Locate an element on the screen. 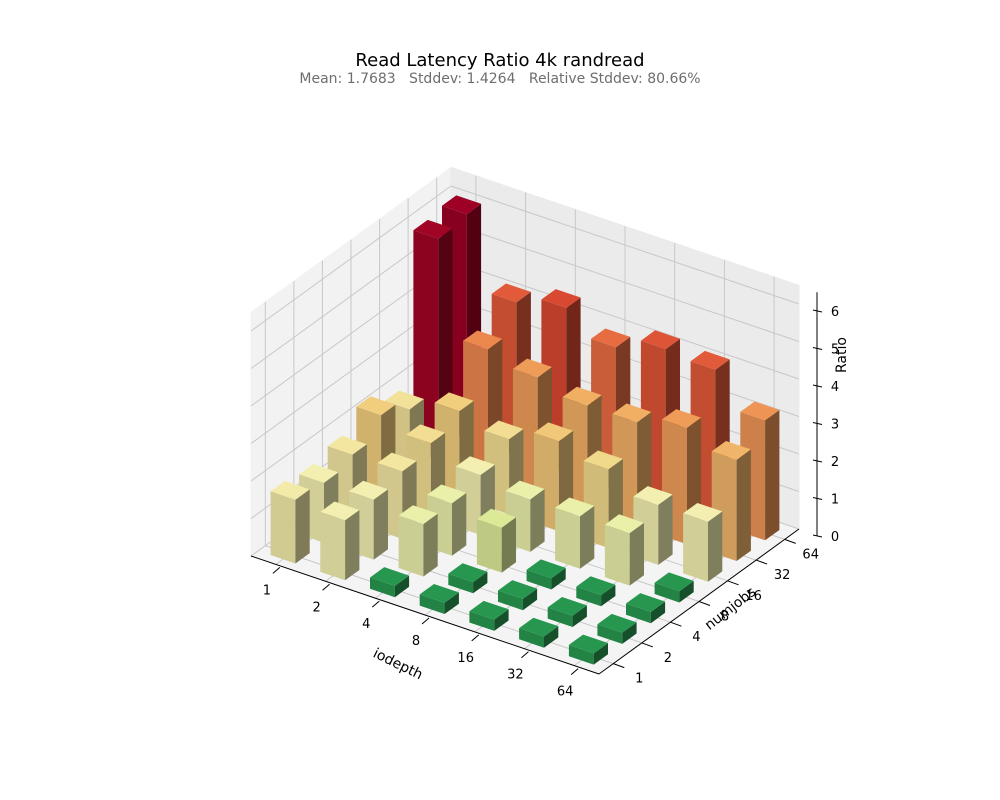  z-tick-label: 5 is located at coordinates (835, 350).